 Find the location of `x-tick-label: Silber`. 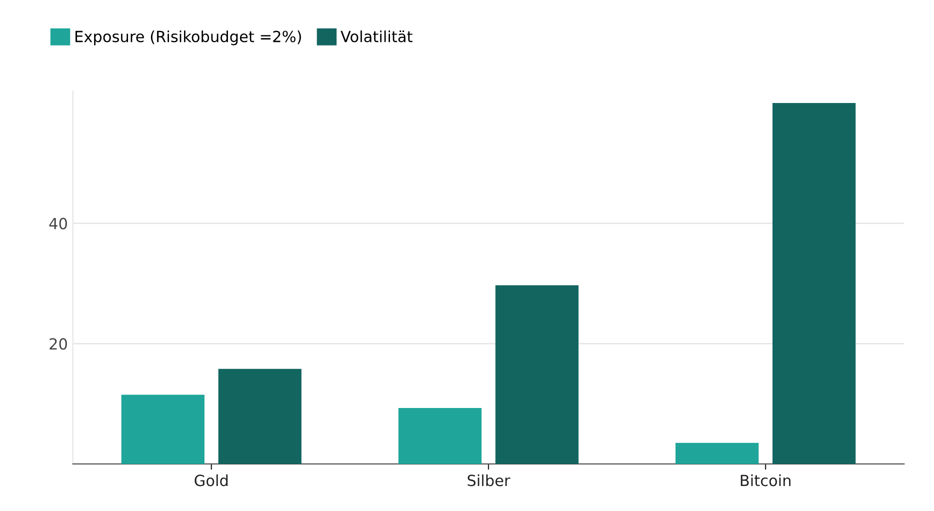

x-tick-label: Silber is located at coordinates (489, 480).